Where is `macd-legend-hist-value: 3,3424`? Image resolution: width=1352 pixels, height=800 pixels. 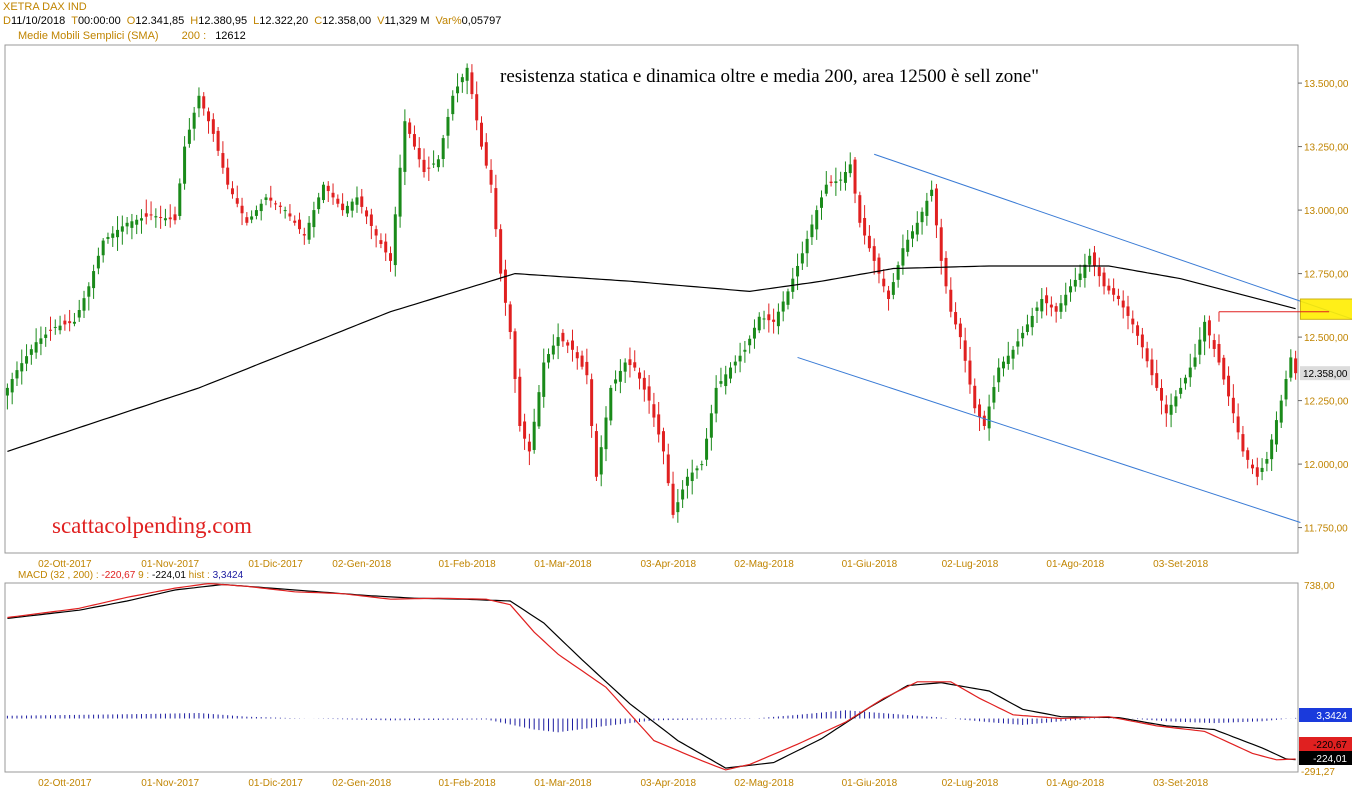 macd-legend-hist-value: 3,3424 is located at coordinates (228, 575).